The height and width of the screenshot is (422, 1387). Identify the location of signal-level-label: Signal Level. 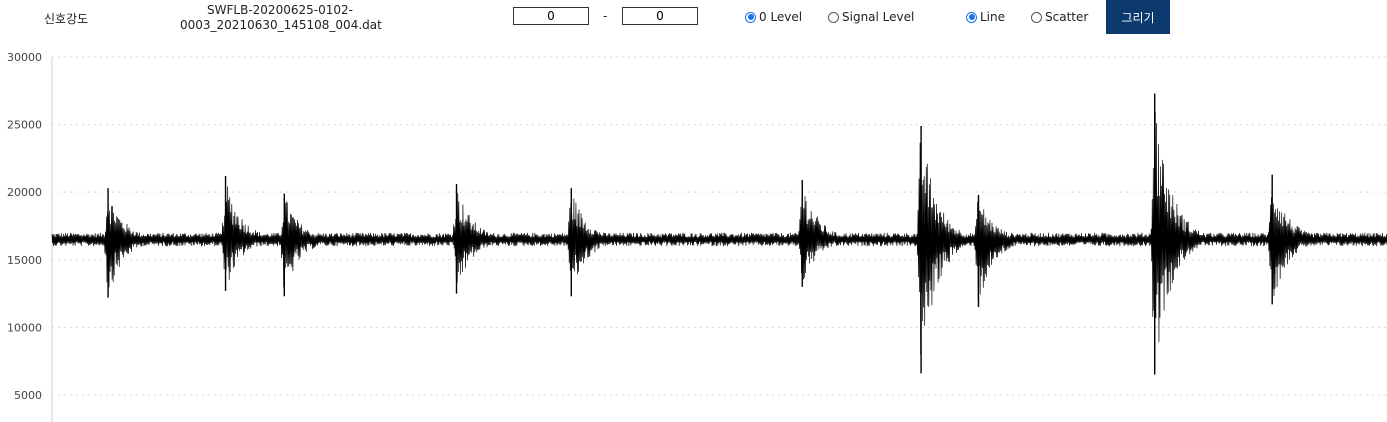
(878, 17).